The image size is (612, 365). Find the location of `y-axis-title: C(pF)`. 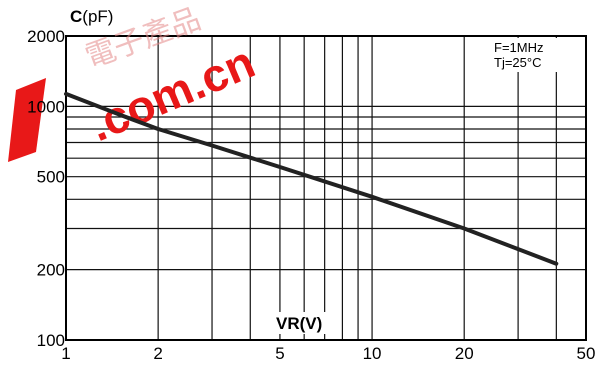

y-axis-title: C(pF) is located at coordinates (91, 16).